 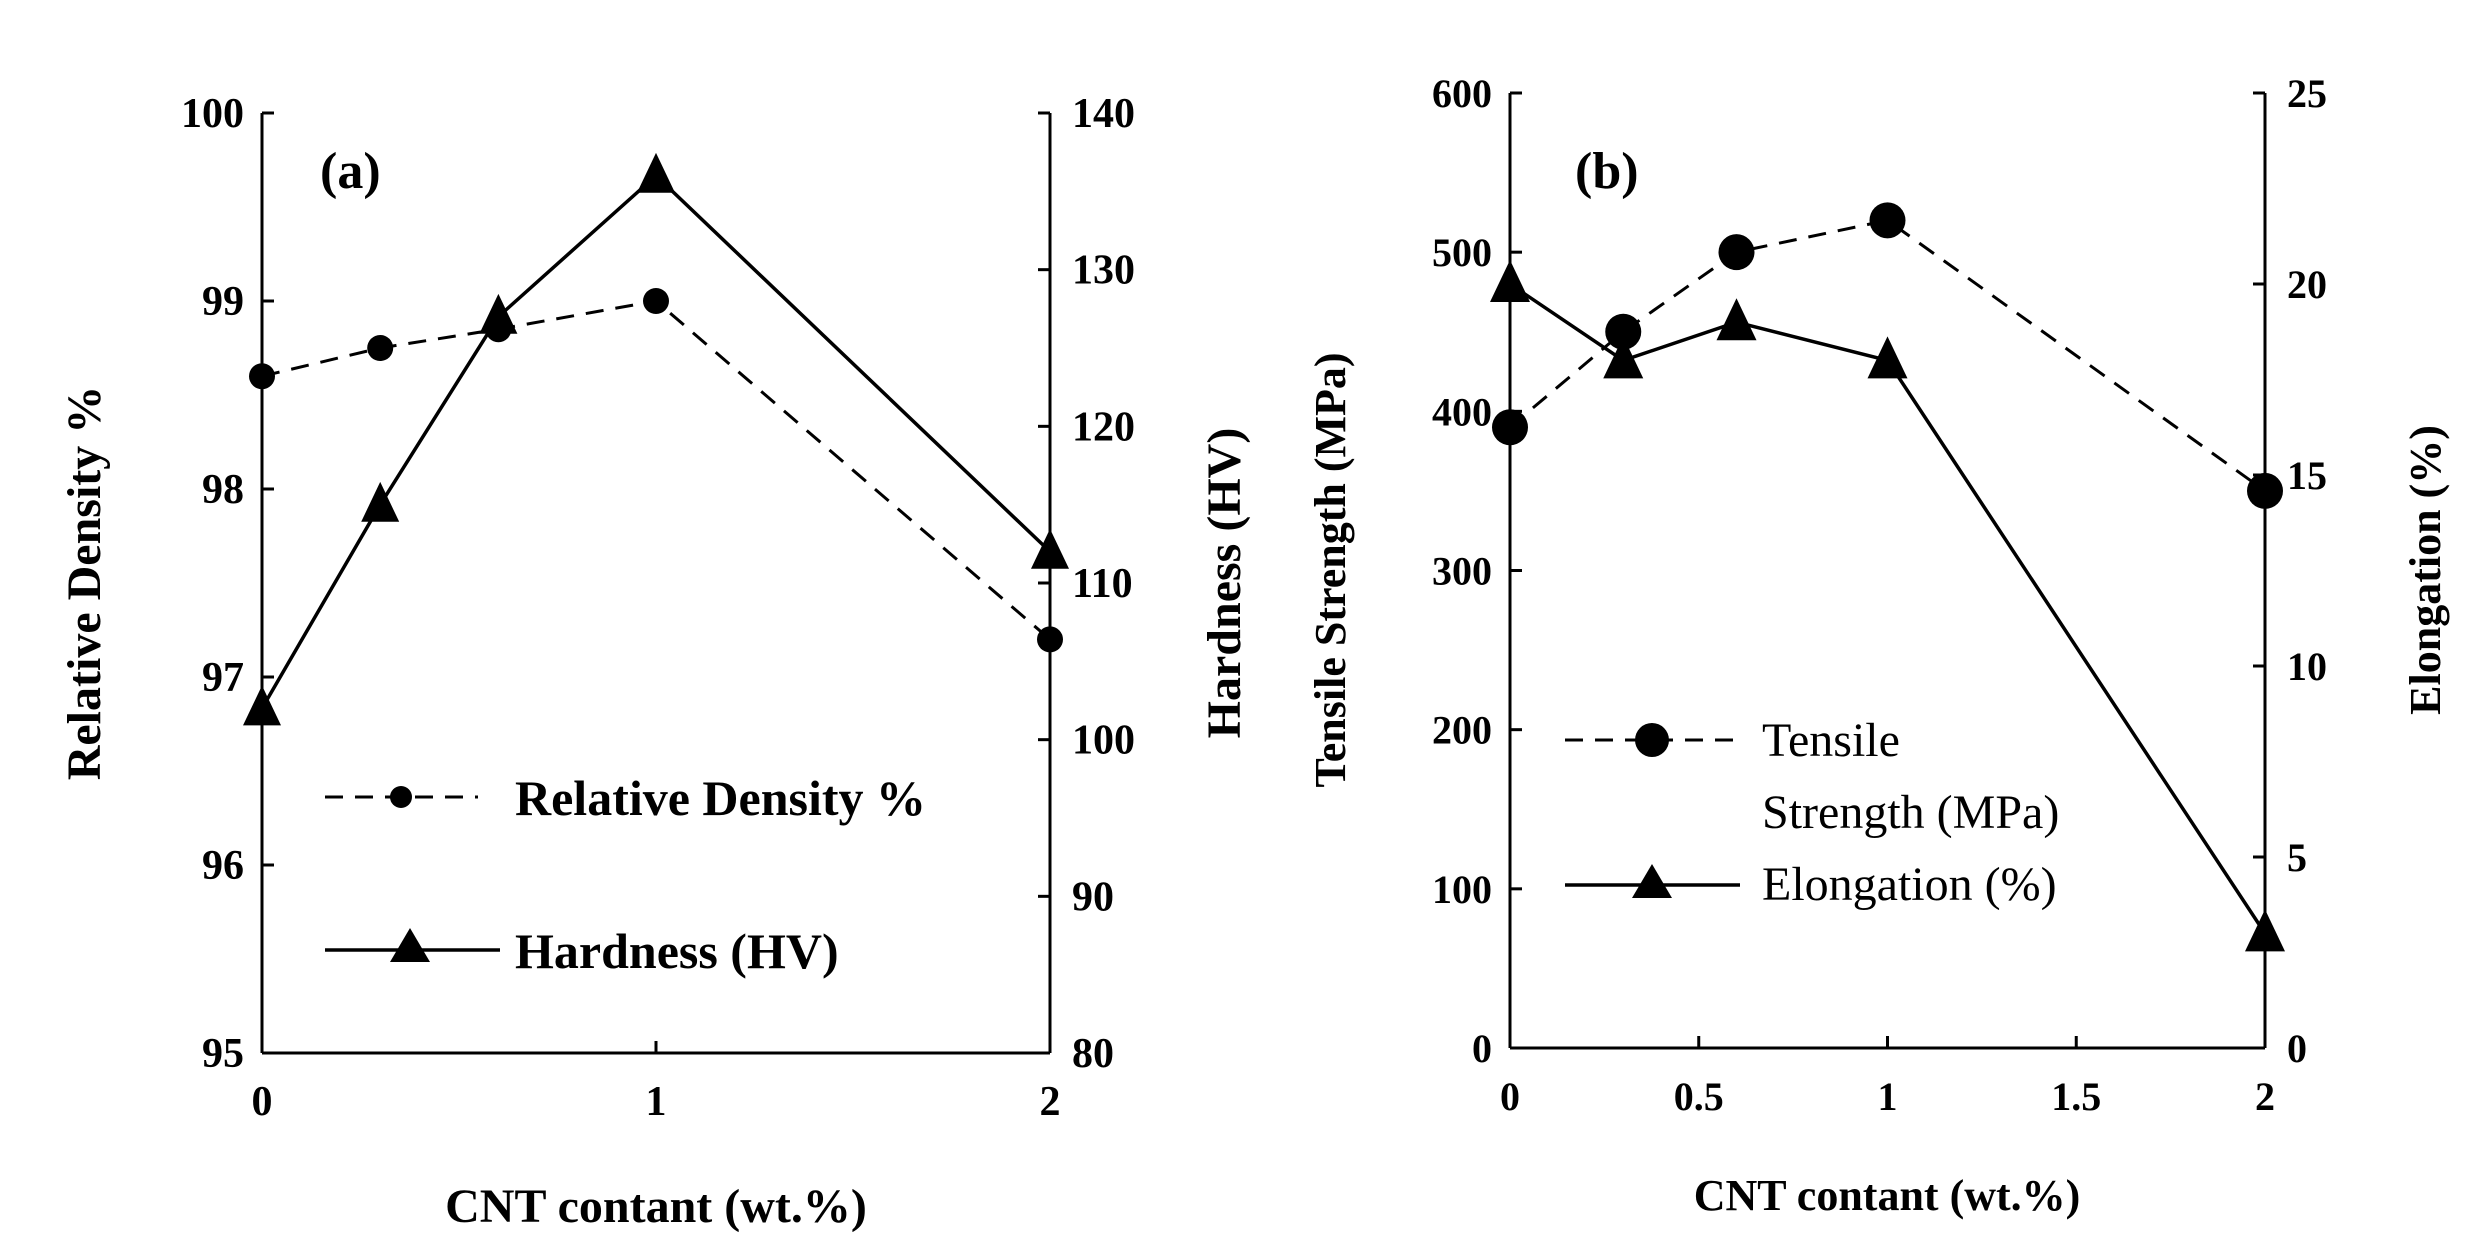 What do you see at coordinates (262, 1102) in the screenshot?
I see `panel-a-x-tick-label: 0` at bounding box center [262, 1102].